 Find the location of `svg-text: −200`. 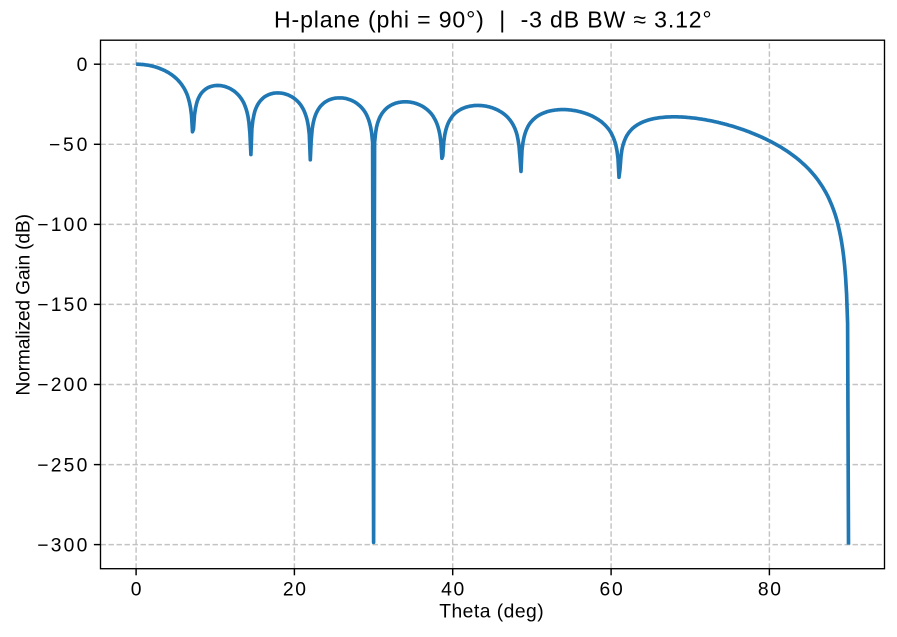

svg-text: −200 is located at coordinates (63, 385).